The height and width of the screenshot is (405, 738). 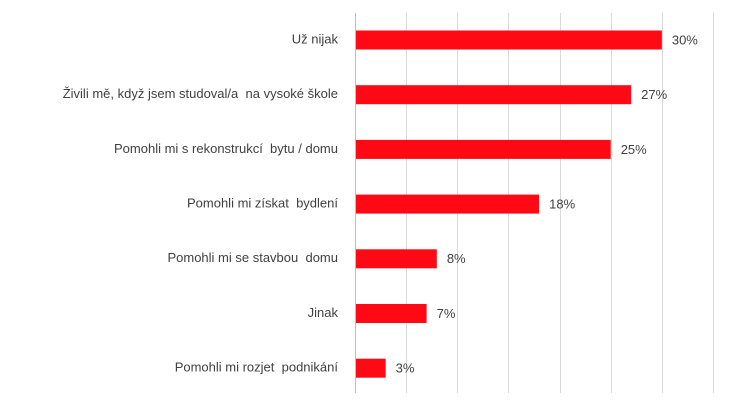 I want to click on category-label: Pomohli mi s rekonstrukcí bytu / domu, so click(x=226, y=148).